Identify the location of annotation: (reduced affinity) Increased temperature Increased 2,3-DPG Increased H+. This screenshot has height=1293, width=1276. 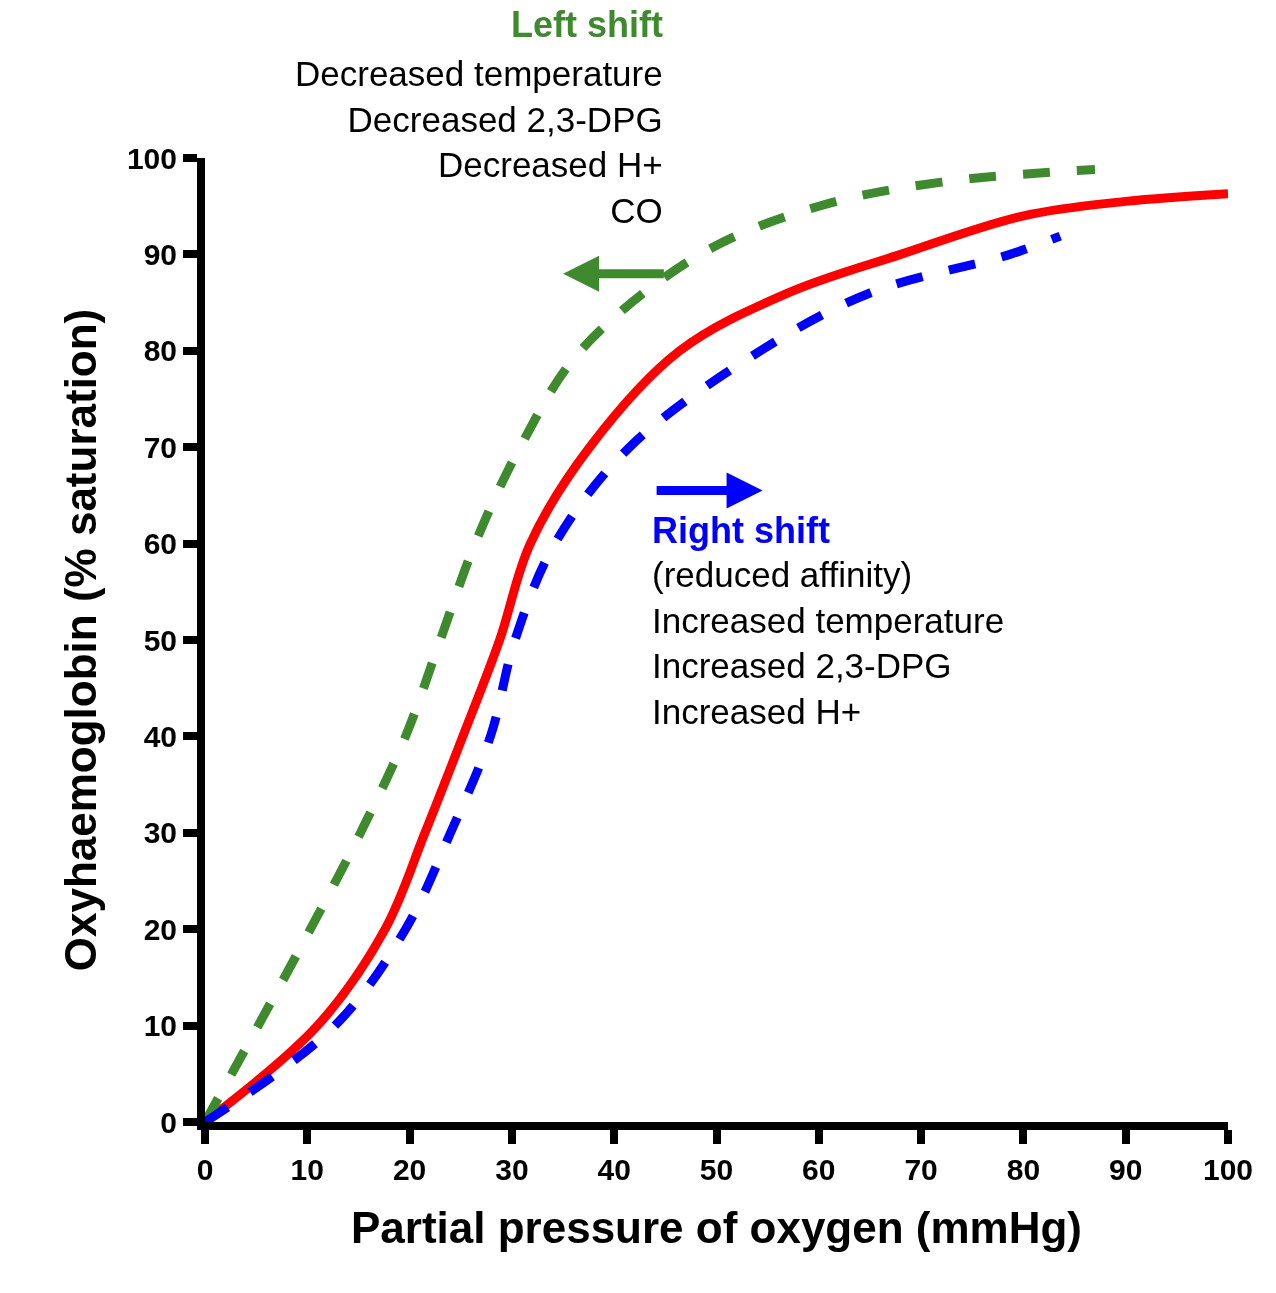
(828, 643).